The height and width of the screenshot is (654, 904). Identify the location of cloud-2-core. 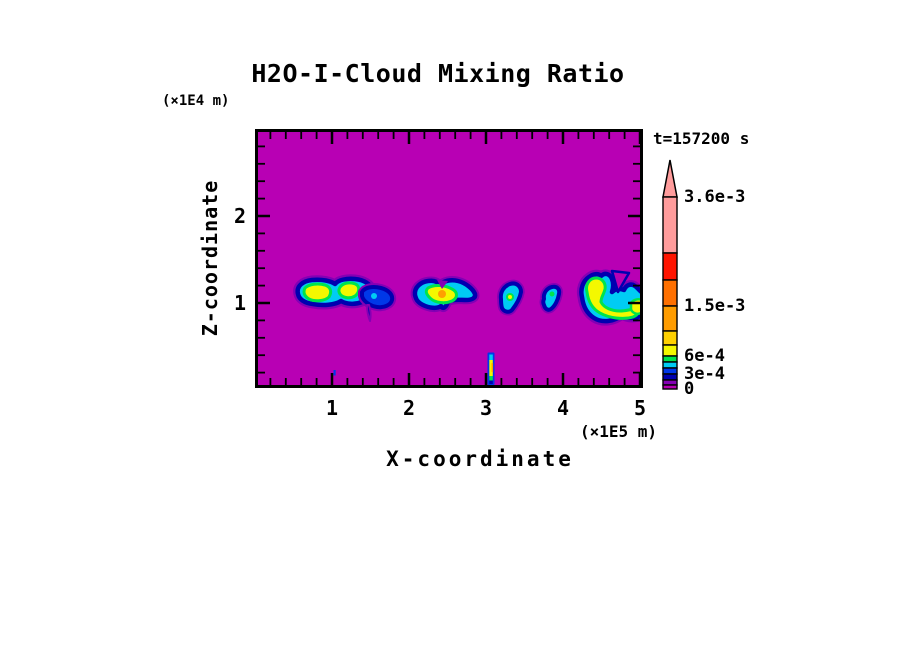
(442, 294).